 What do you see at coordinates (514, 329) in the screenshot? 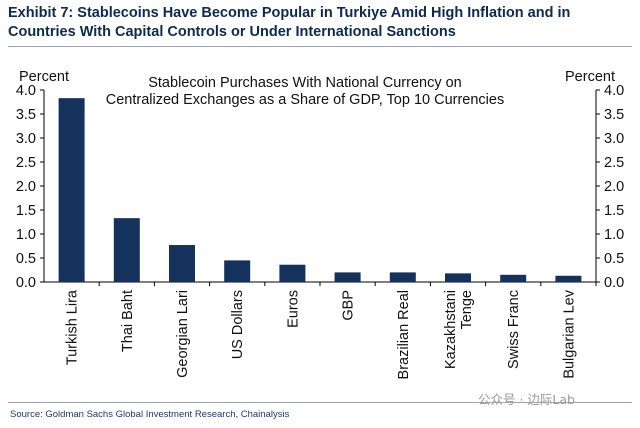
I see `x-category-label: Swiss Franc` at bounding box center [514, 329].